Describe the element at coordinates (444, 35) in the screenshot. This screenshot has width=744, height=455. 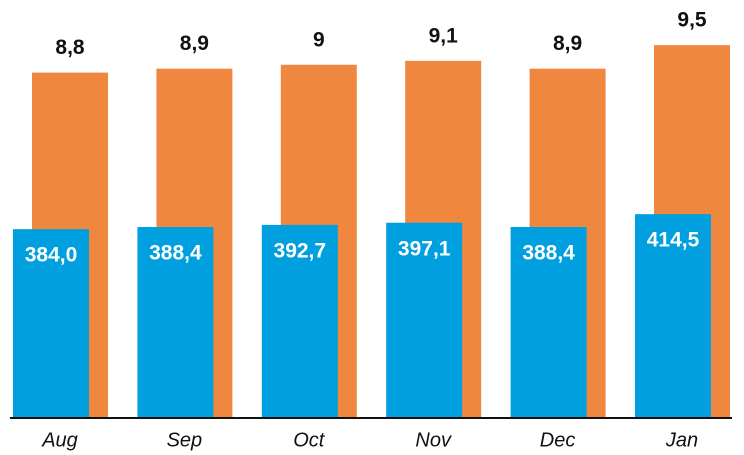
I see `value-label: 9,1` at that location.